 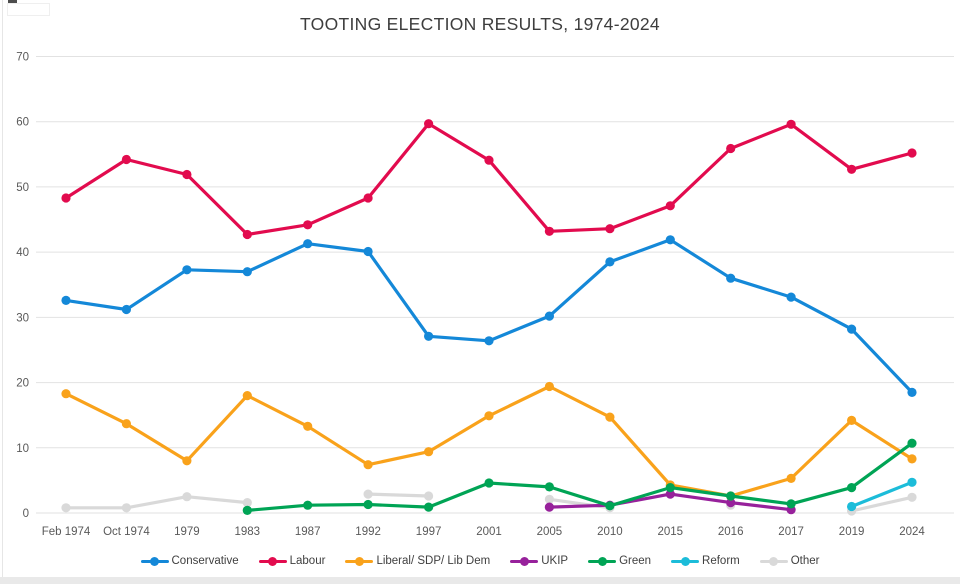 I want to click on series-line-reform, so click(x=882, y=494).